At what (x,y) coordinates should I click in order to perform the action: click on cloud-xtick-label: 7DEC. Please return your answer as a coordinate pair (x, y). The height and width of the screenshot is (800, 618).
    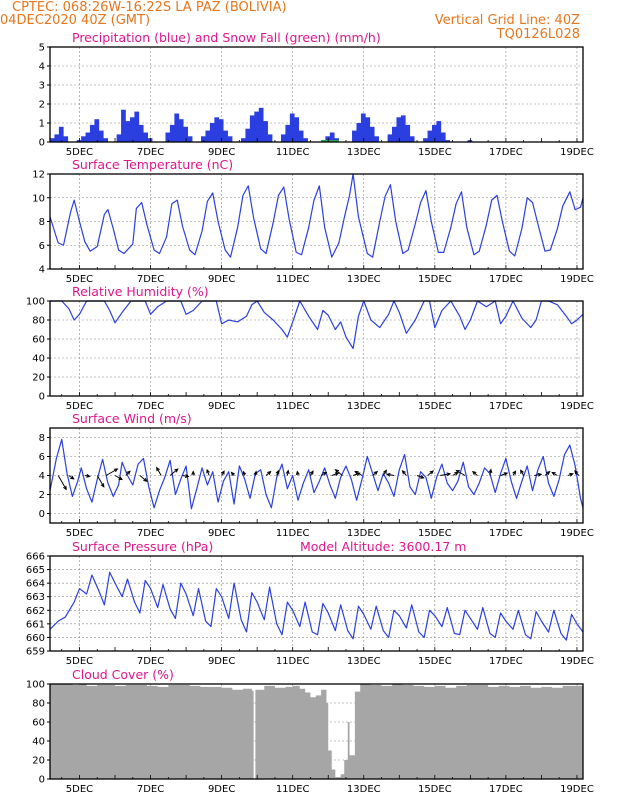
    Looking at the image, I should click on (150, 789).